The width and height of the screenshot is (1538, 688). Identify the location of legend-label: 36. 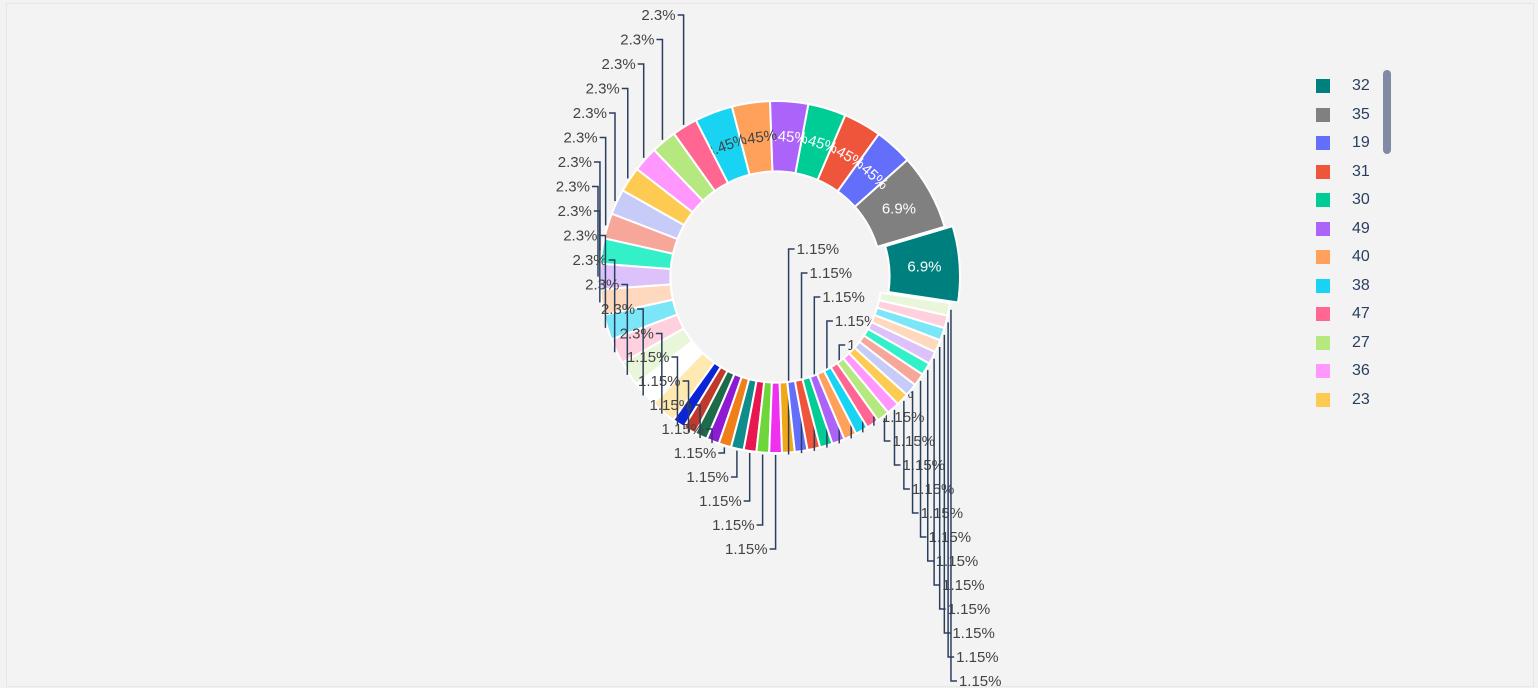
(1361, 370).